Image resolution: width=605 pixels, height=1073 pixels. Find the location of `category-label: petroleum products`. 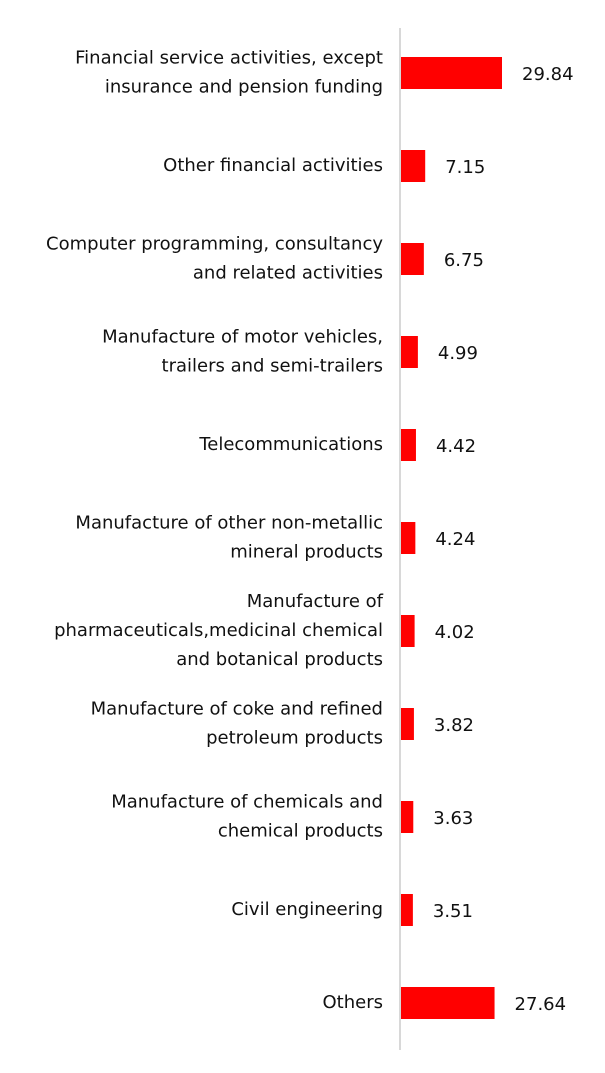

category-label: petroleum products is located at coordinates (294, 738).